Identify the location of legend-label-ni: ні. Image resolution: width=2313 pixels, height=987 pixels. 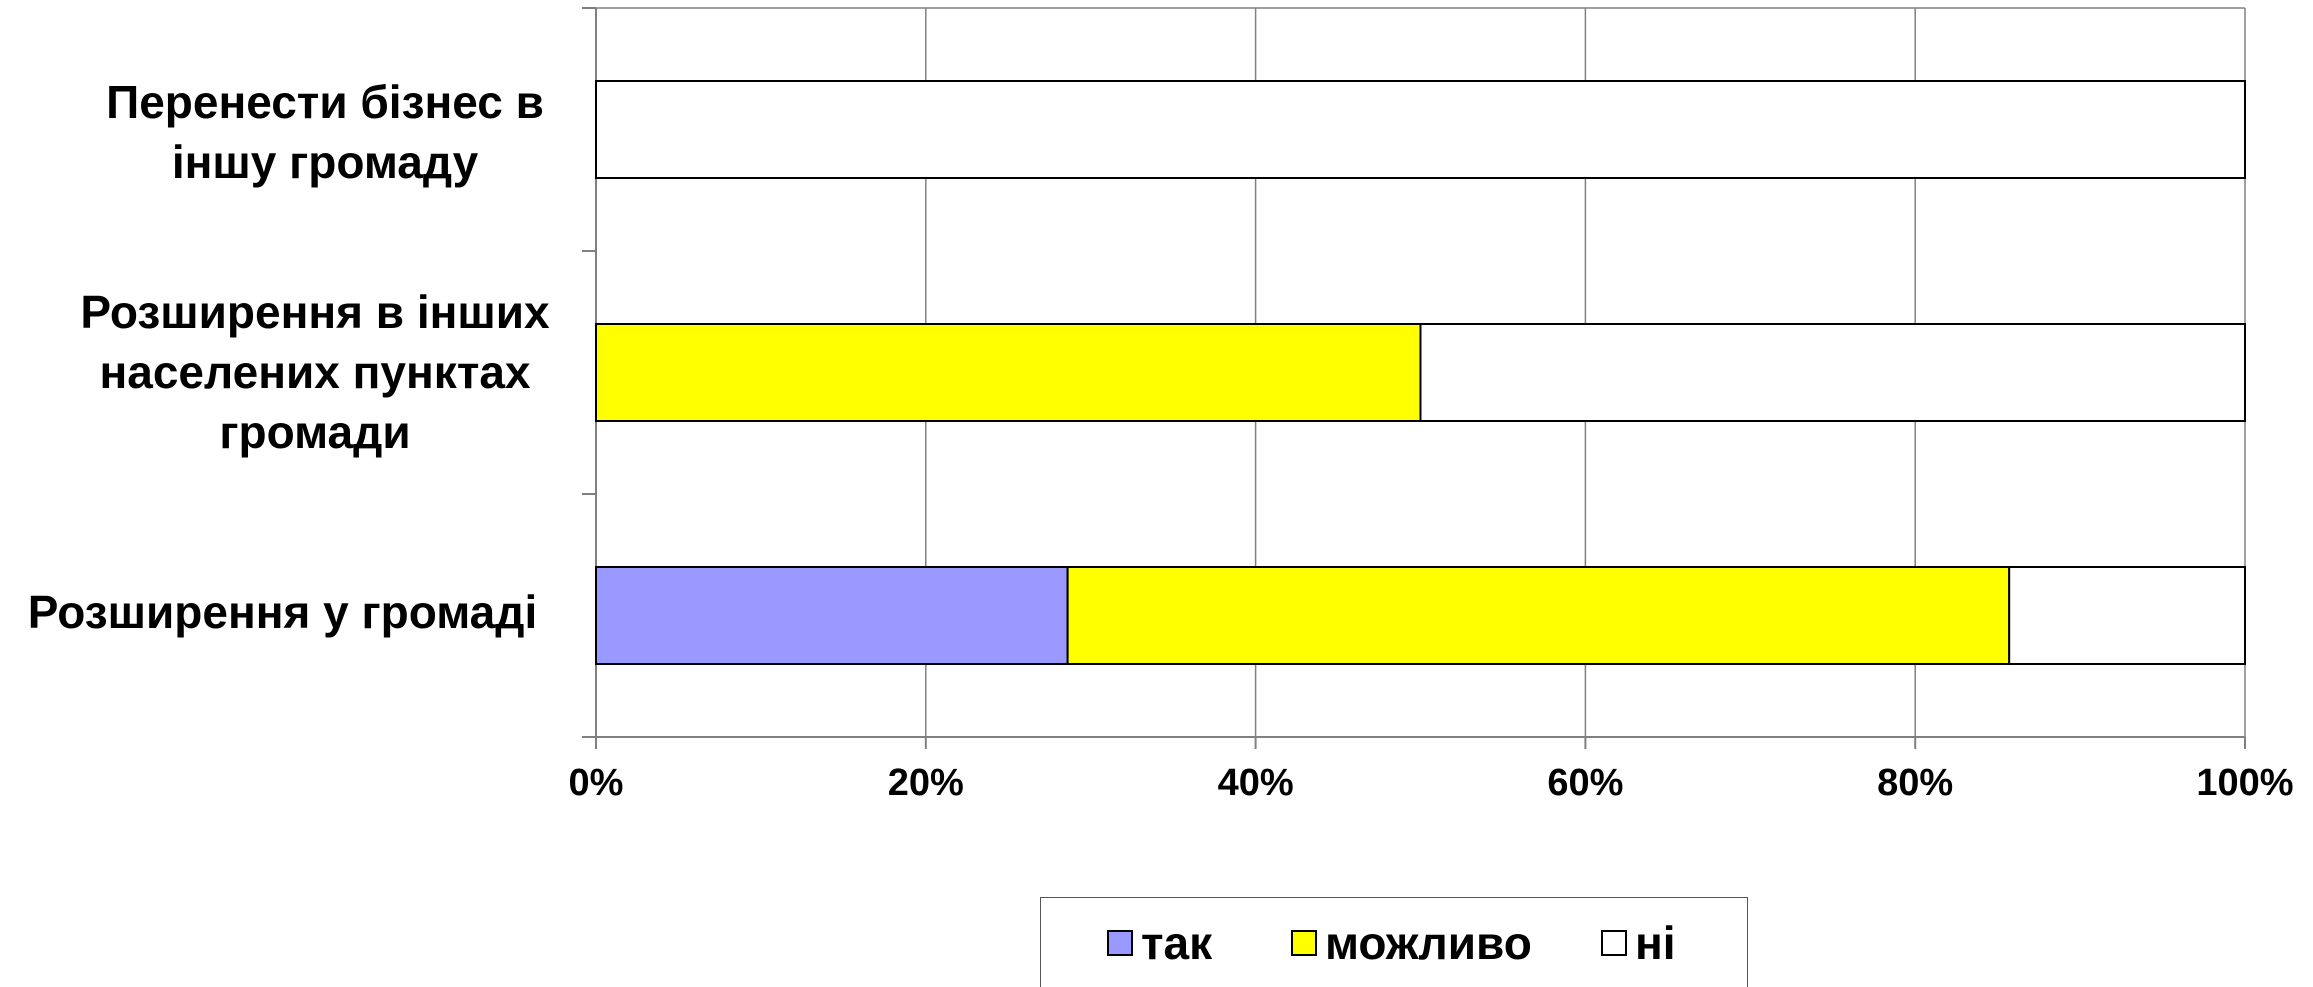
(1655, 943).